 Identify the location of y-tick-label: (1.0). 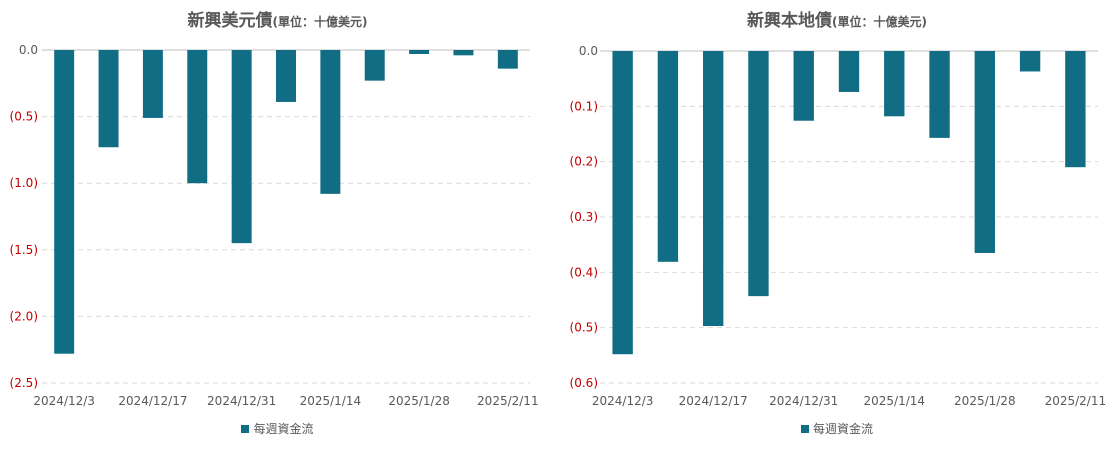
(24, 183).